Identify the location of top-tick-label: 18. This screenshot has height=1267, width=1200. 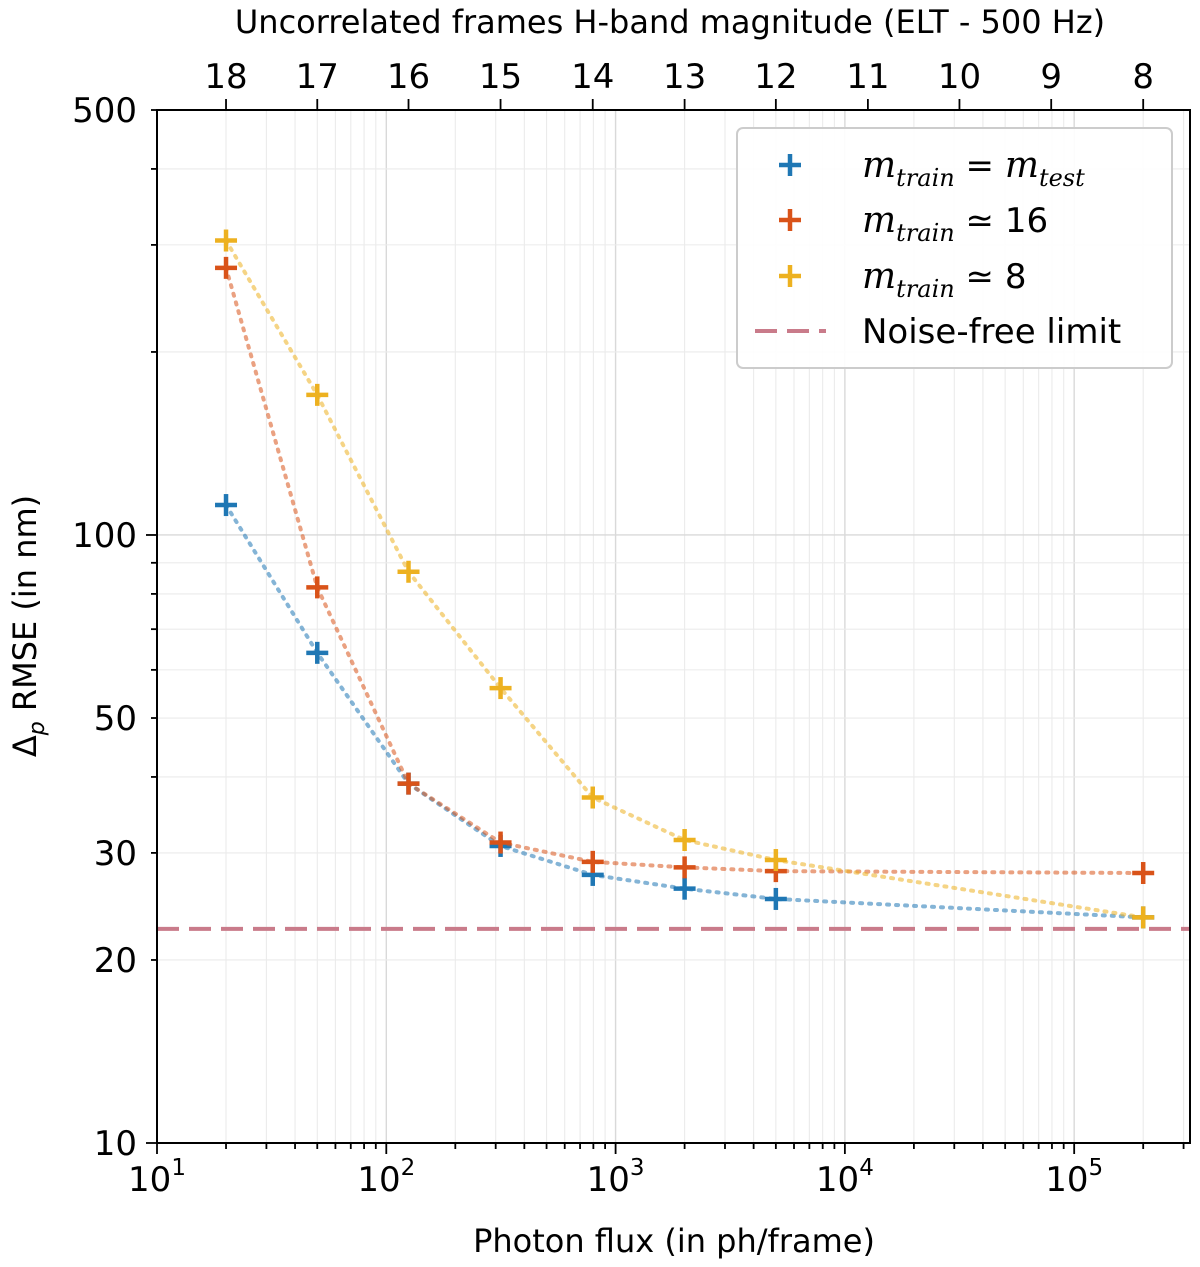
(225, 77).